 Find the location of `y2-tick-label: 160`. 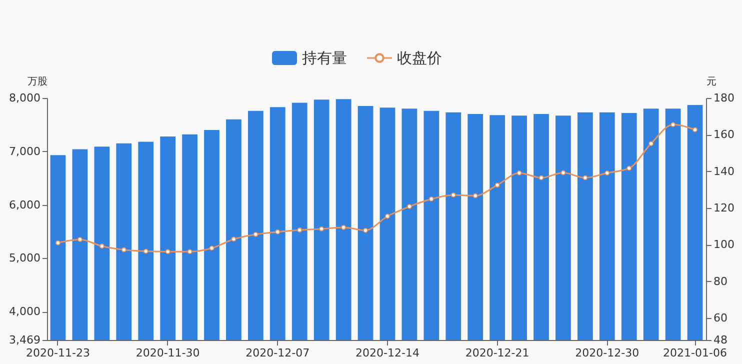

y2-tick-label: 160 is located at coordinates (724, 135).